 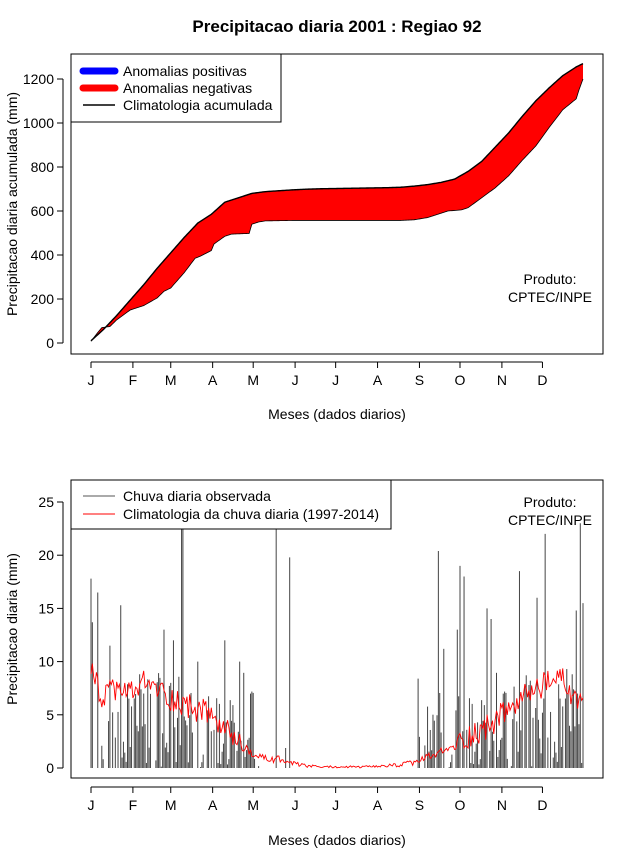 What do you see at coordinates (550, 279) in the screenshot?
I see `top-product-label: Produto:` at bounding box center [550, 279].